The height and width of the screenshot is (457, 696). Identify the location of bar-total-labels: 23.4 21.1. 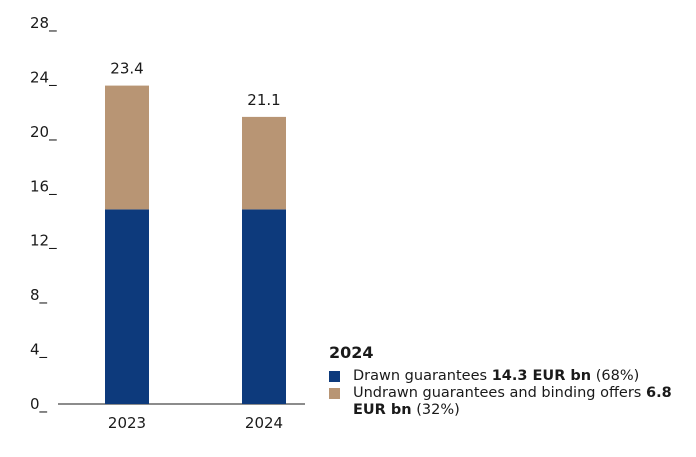
(195, 84).